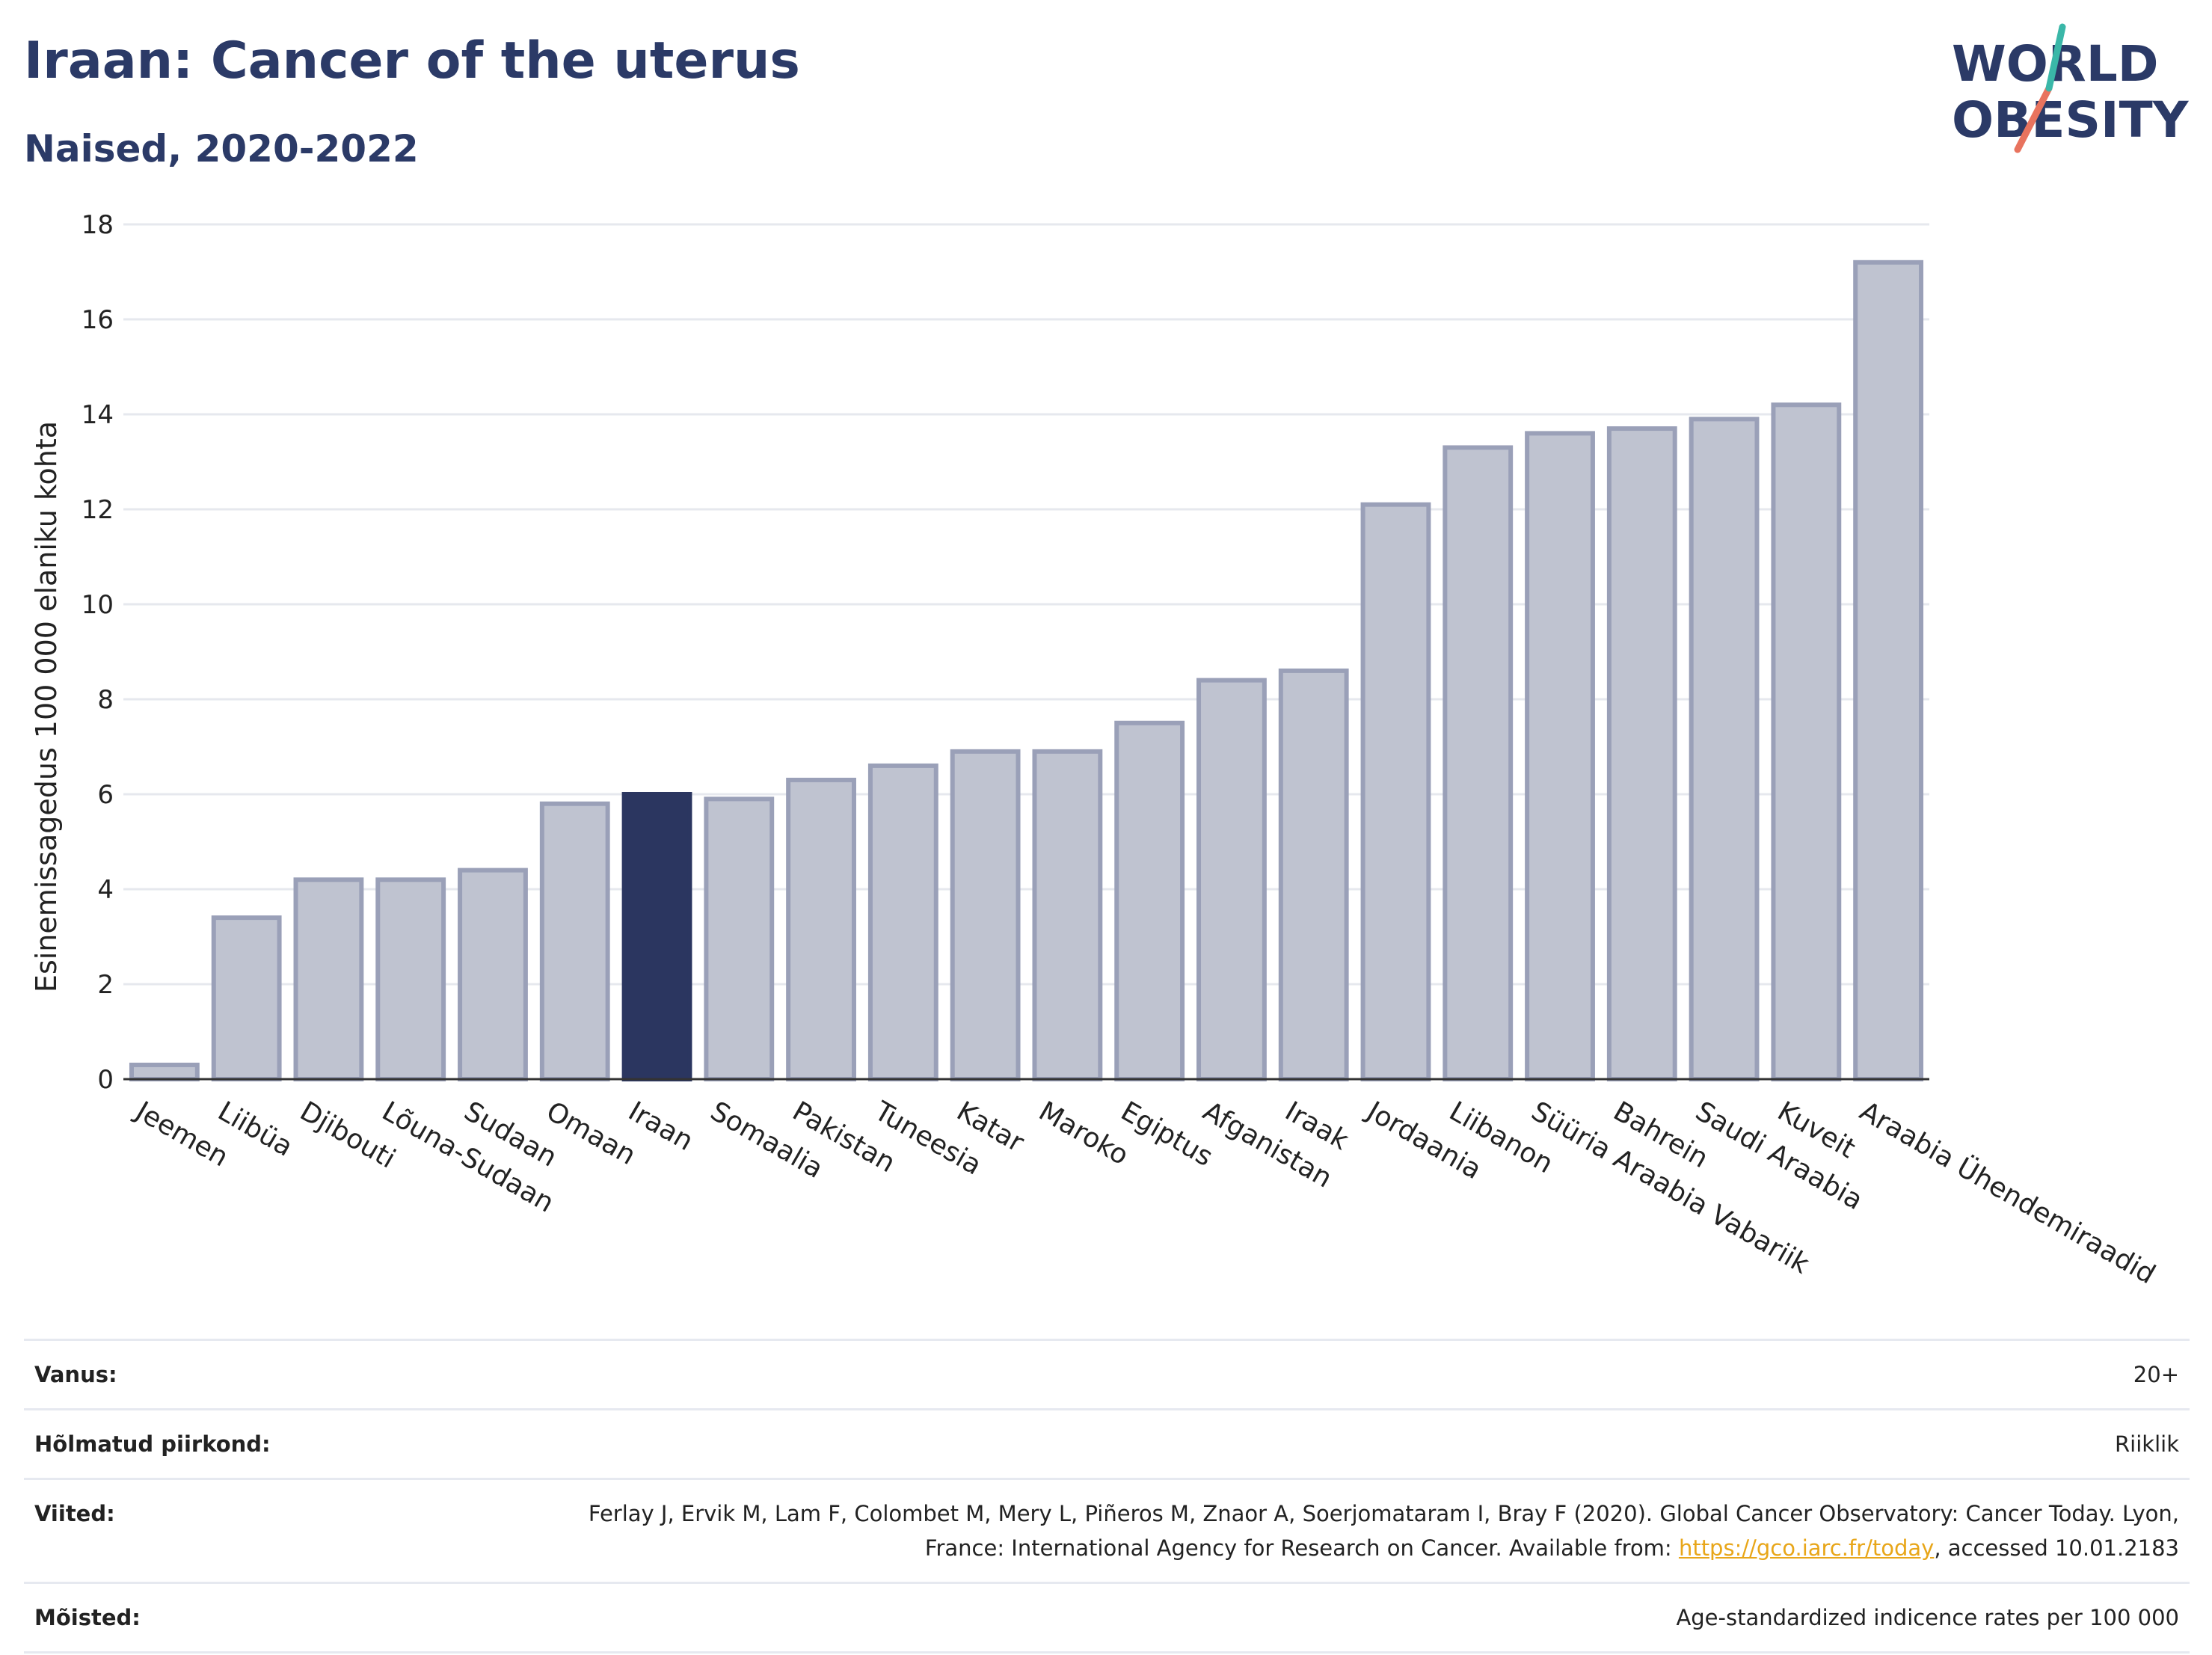  I want to click on bar-Araabia Ühendemiraadid, so click(1888, 670).